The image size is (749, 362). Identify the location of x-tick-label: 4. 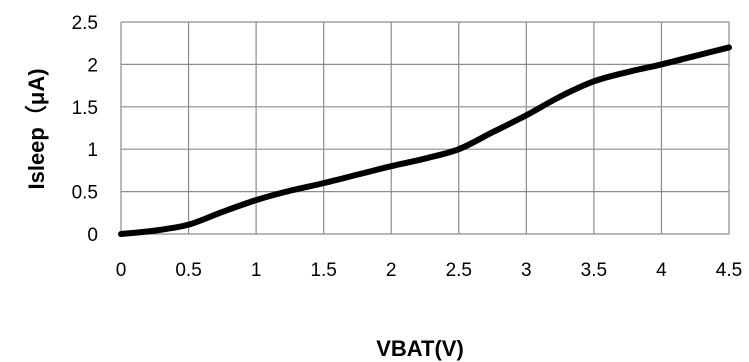
(661, 270).